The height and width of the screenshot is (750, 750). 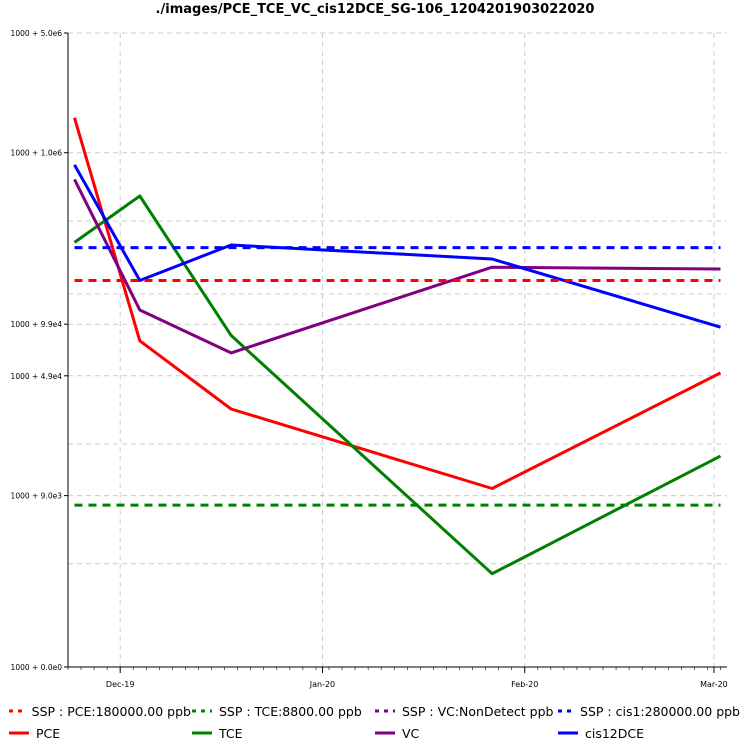 What do you see at coordinates (714, 684) in the screenshot?
I see `x-tick-label: Mar-20` at bounding box center [714, 684].